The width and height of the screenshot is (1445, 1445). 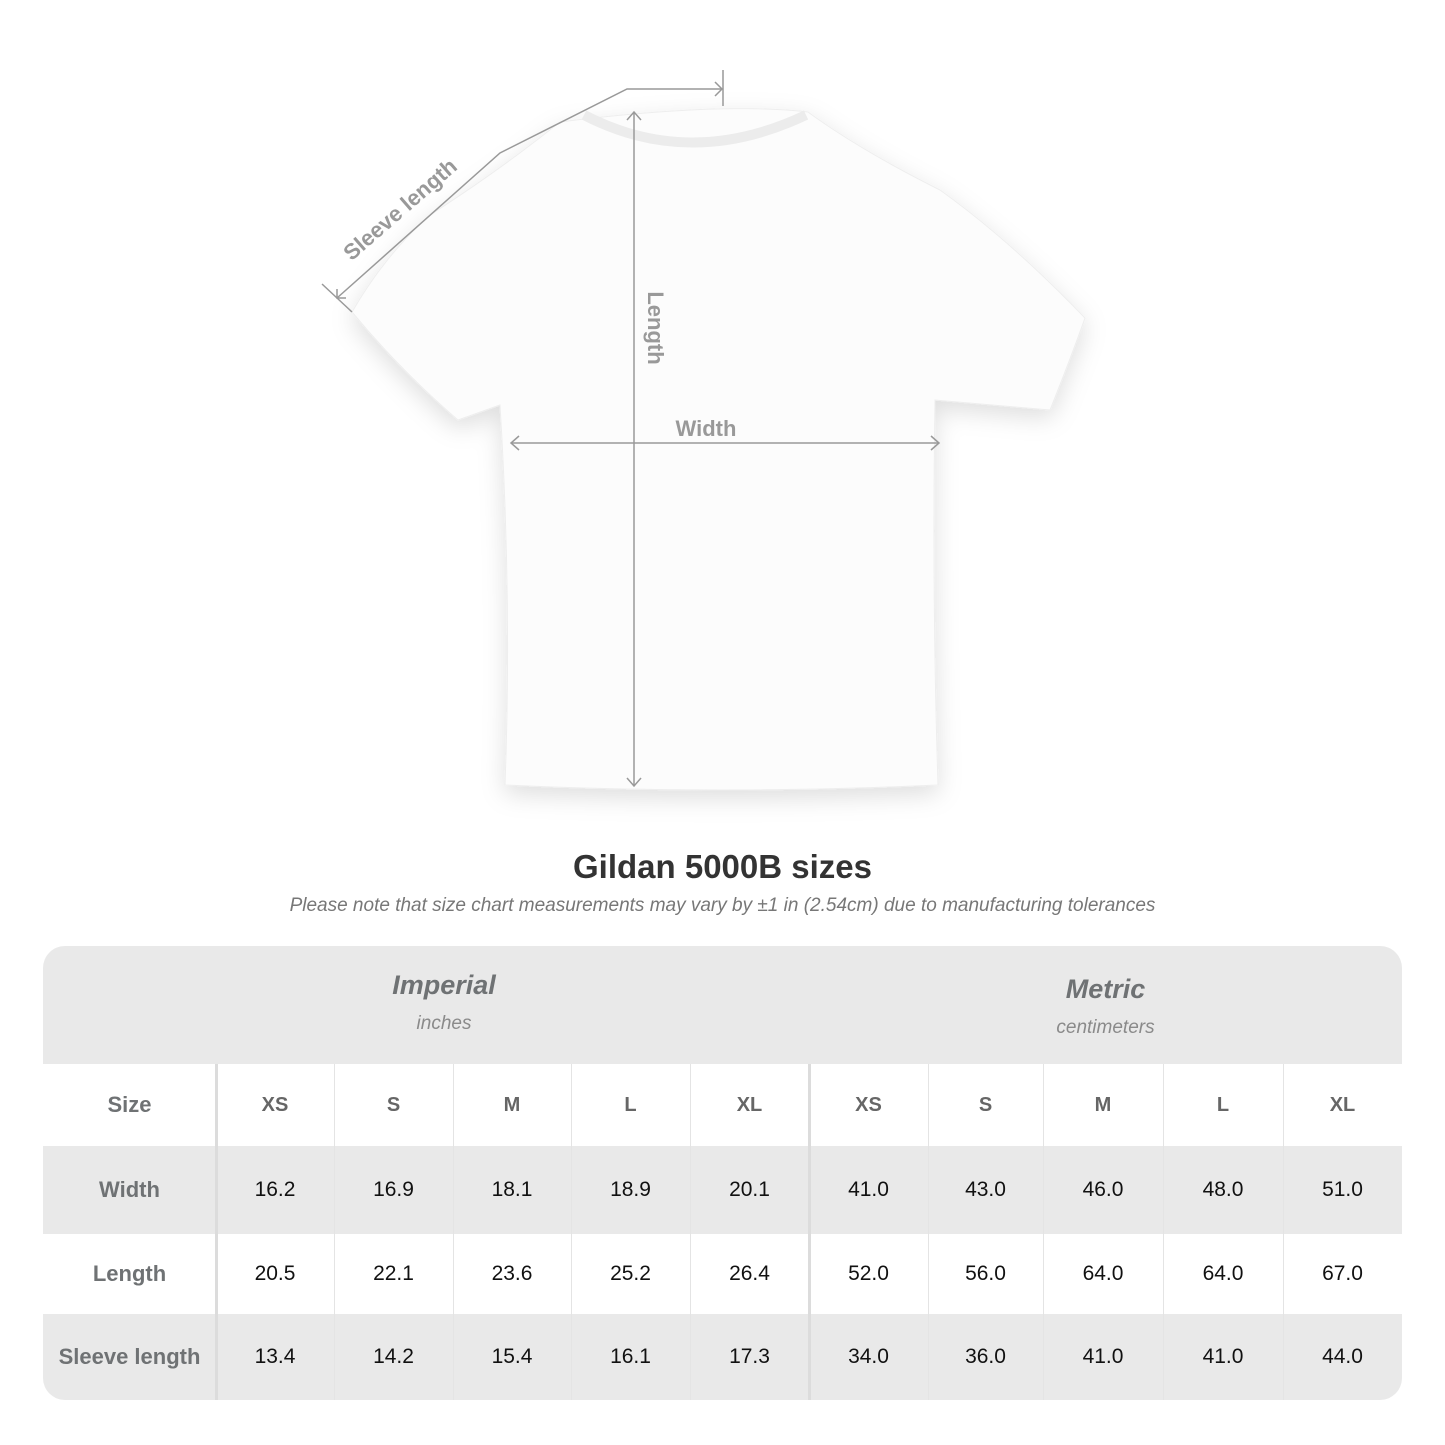 What do you see at coordinates (512, 1356) in the screenshot?
I see `table-cell: 15.4` at bounding box center [512, 1356].